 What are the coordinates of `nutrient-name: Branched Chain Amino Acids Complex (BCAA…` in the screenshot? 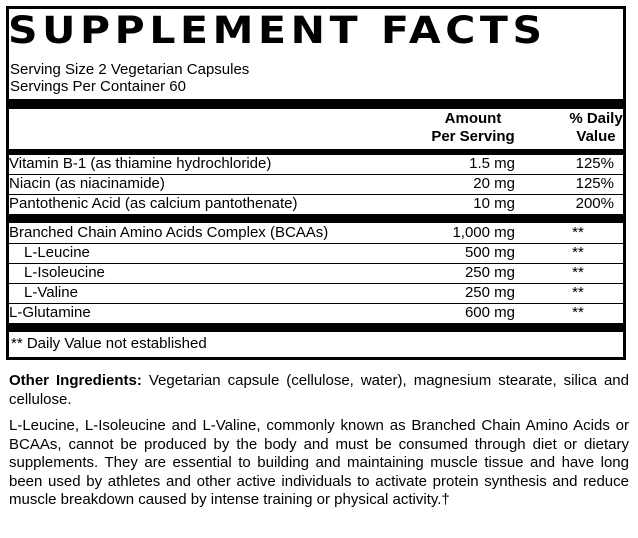 It's located at (169, 232).